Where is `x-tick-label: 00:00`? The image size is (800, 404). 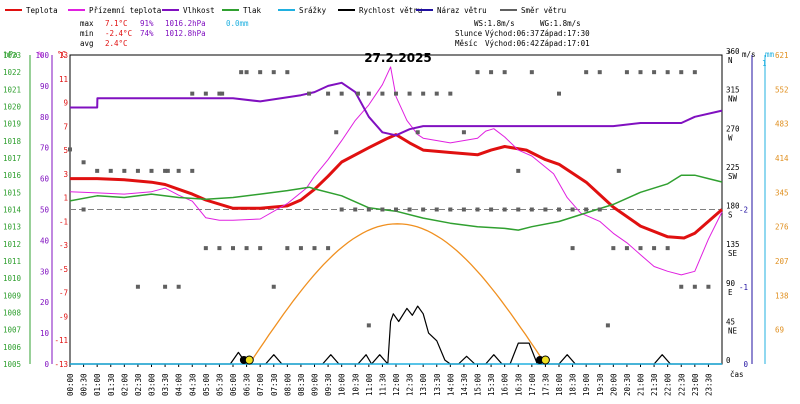 x-tick-label: 00:00 is located at coordinates (70, 384).